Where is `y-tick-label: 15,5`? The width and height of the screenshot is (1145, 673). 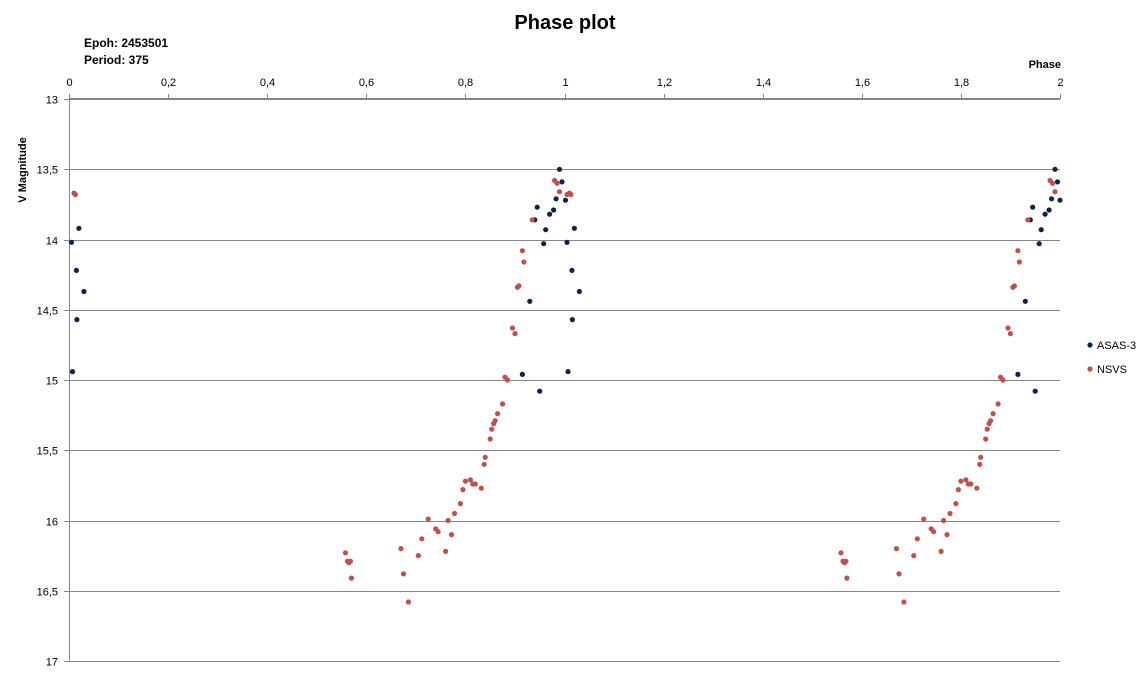 y-tick-label: 15,5 is located at coordinates (47, 452).